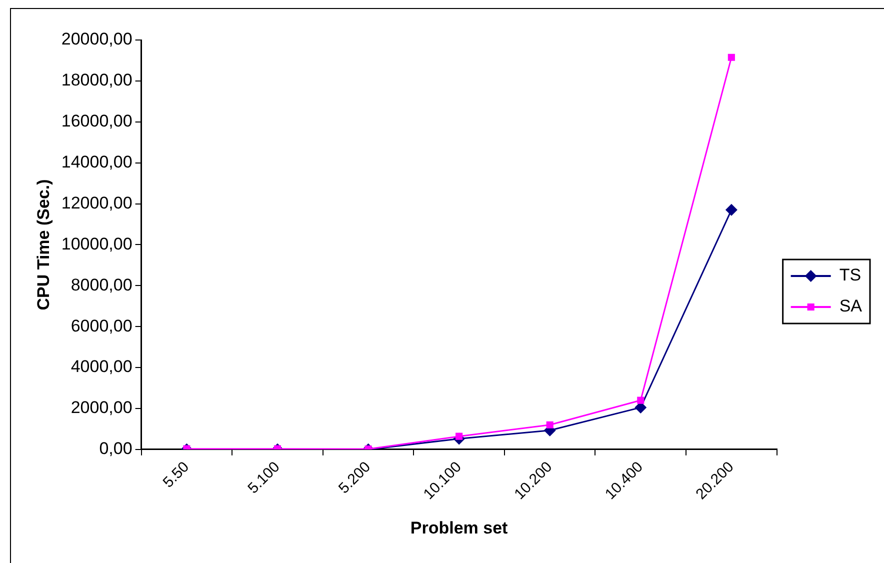 The image size is (884, 563). I want to click on y-axis-title: CPU Time (Sec.), so click(43, 244).